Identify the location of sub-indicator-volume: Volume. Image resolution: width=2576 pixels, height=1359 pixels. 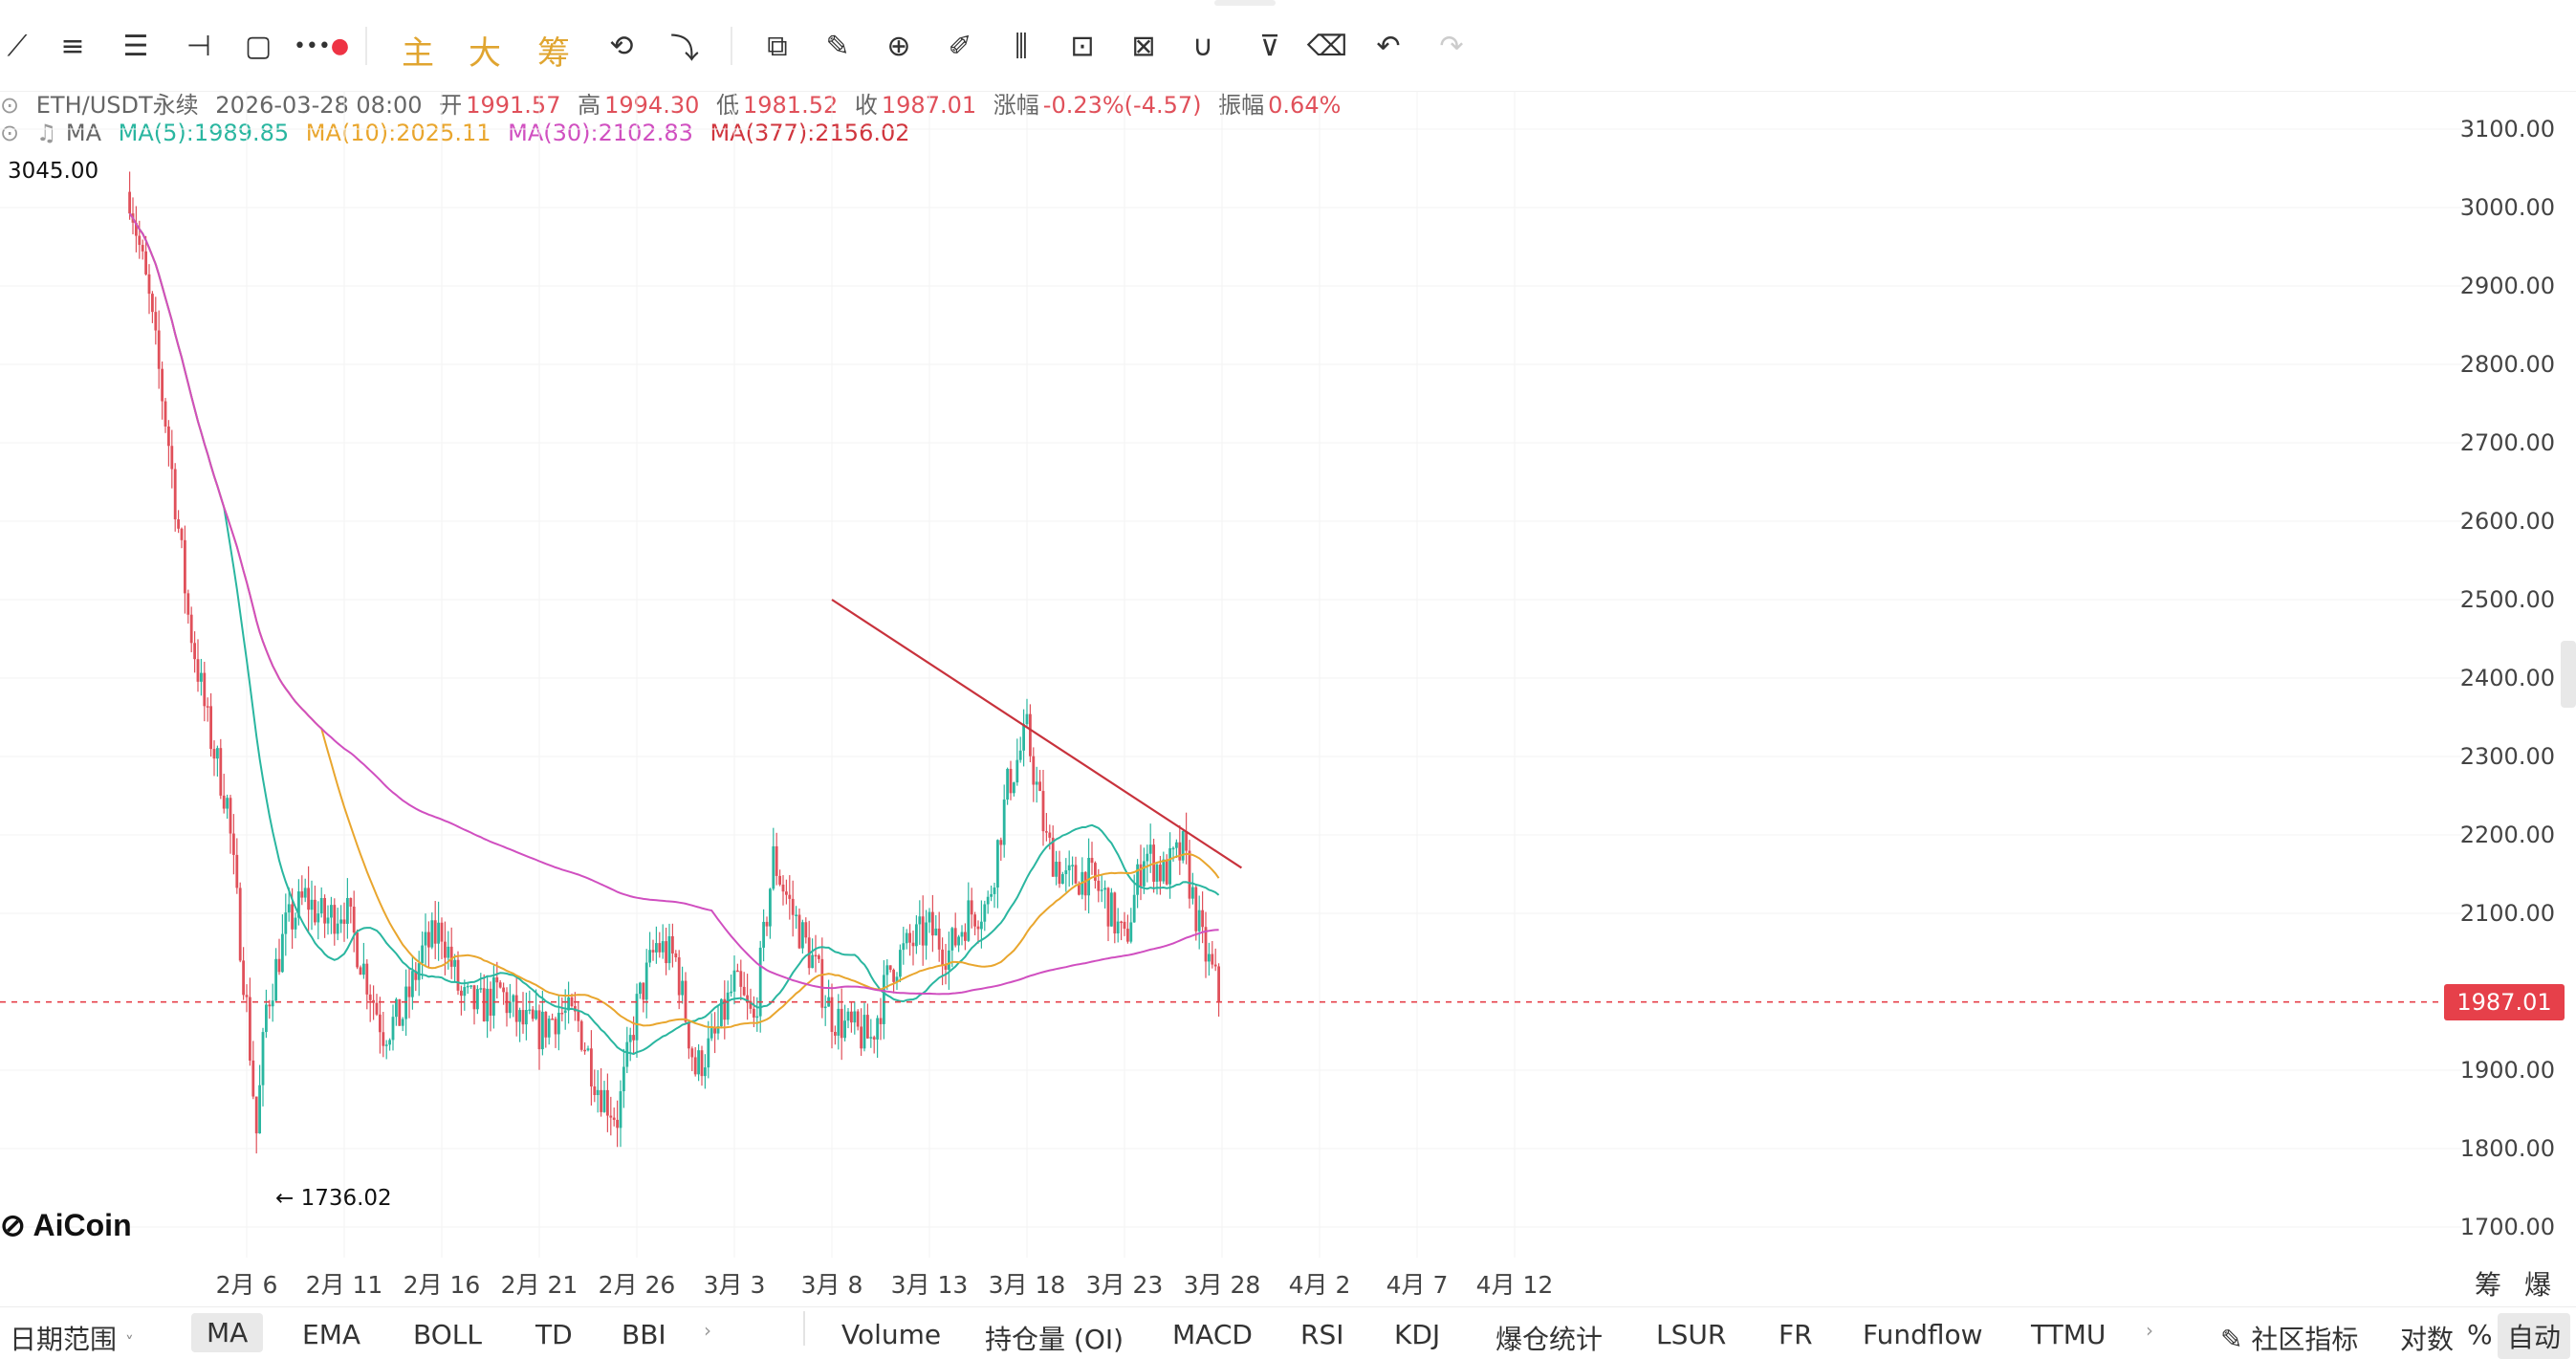
(891, 1334).